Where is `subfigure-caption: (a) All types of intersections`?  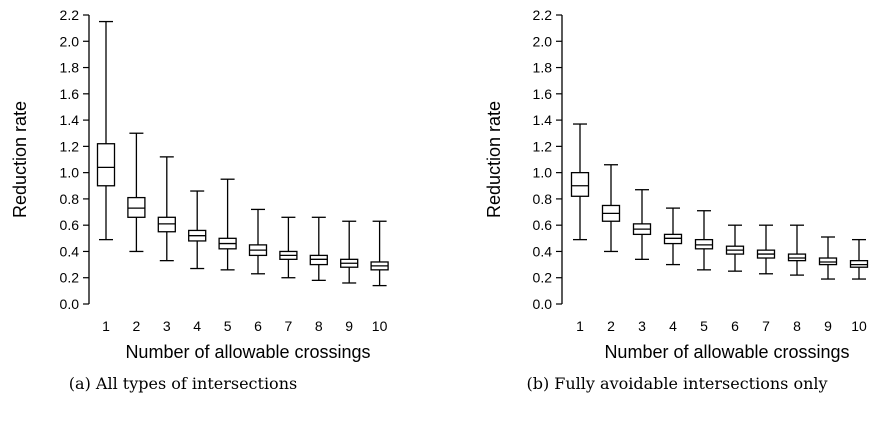 subfigure-caption: (a) All types of intersections is located at coordinates (183, 383).